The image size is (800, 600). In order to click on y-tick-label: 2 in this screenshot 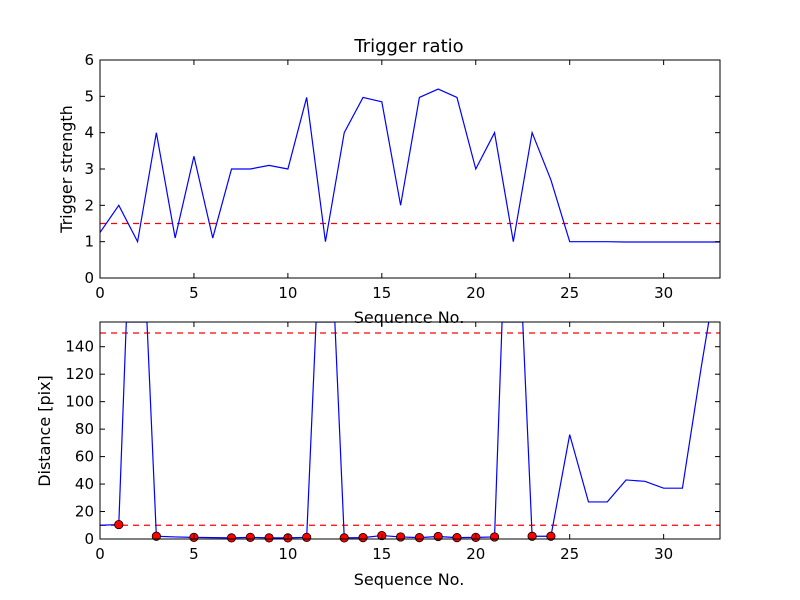, I will do `click(89, 205)`.